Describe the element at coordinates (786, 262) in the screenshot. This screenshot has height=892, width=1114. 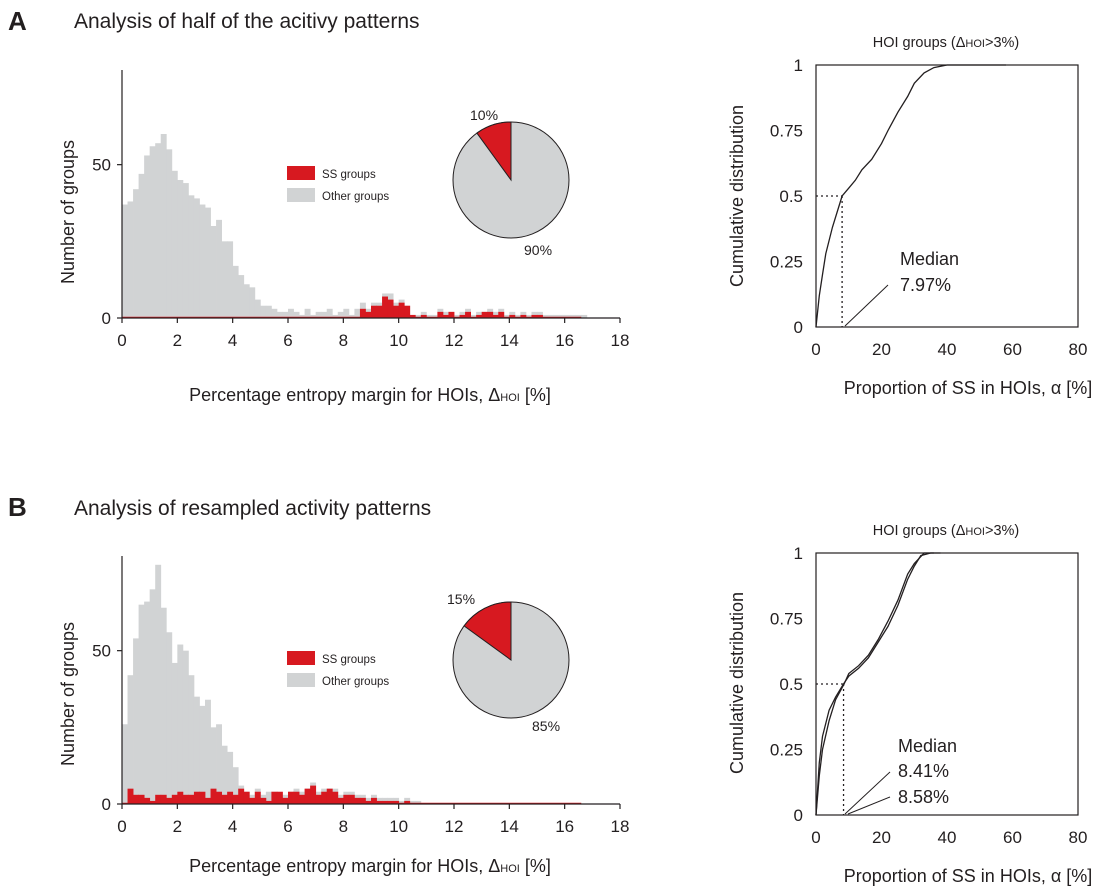
I see `cdf-y-tick-label: 0.25` at that location.